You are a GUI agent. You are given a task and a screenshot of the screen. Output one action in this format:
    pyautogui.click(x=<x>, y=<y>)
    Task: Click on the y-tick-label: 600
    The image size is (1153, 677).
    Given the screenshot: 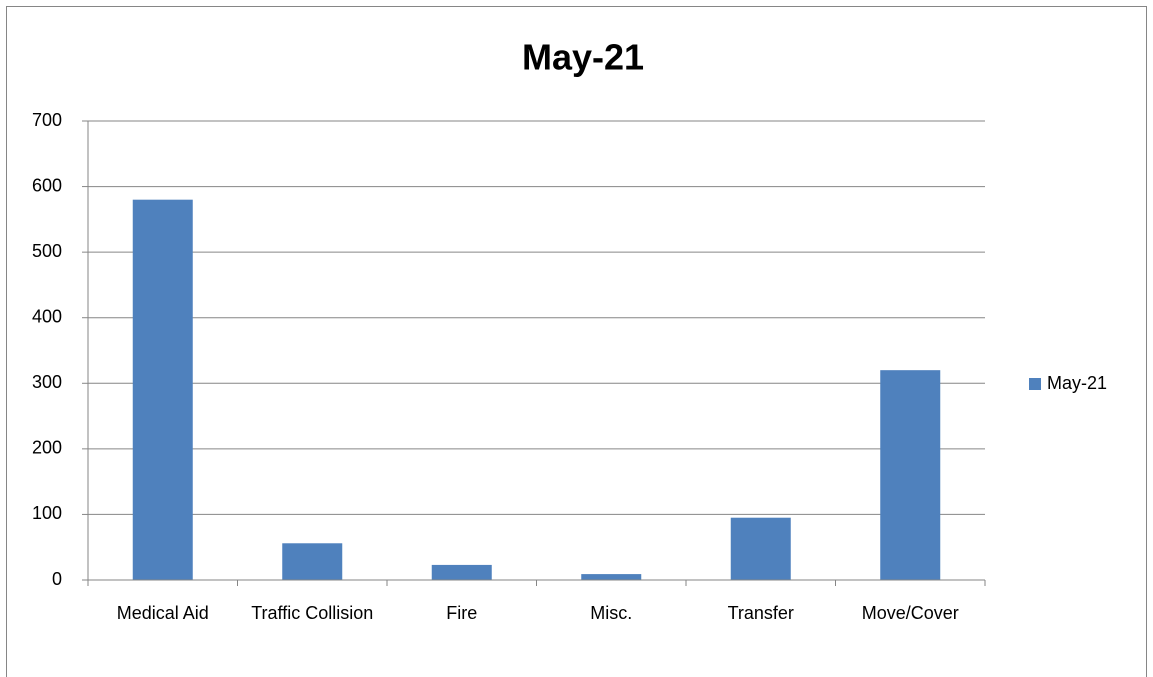 What is the action you would take?
    pyautogui.click(x=47, y=185)
    